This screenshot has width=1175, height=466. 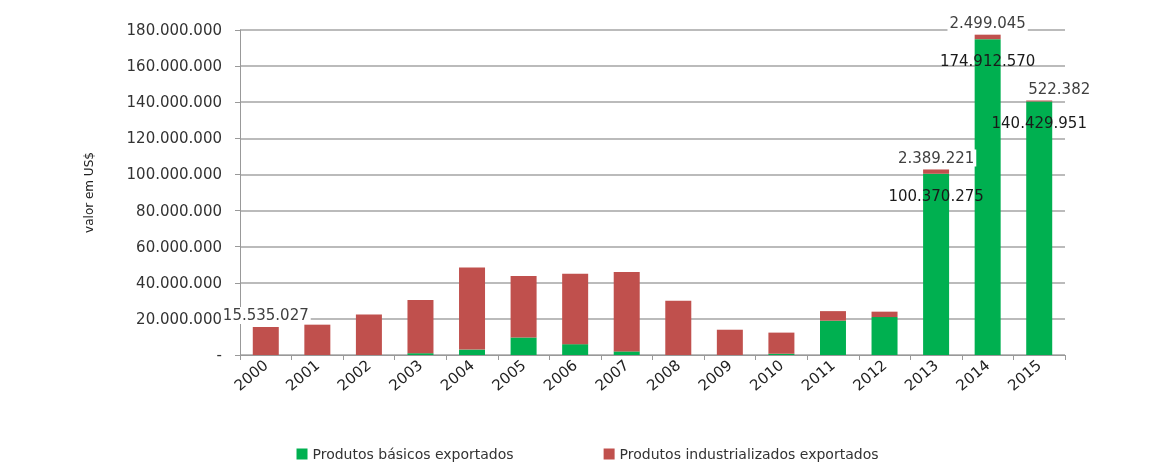 What do you see at coordinates (179, 282) in the screenshot?
I see `y-tick-label: 40.000.000` at bounding box center [179, 282].